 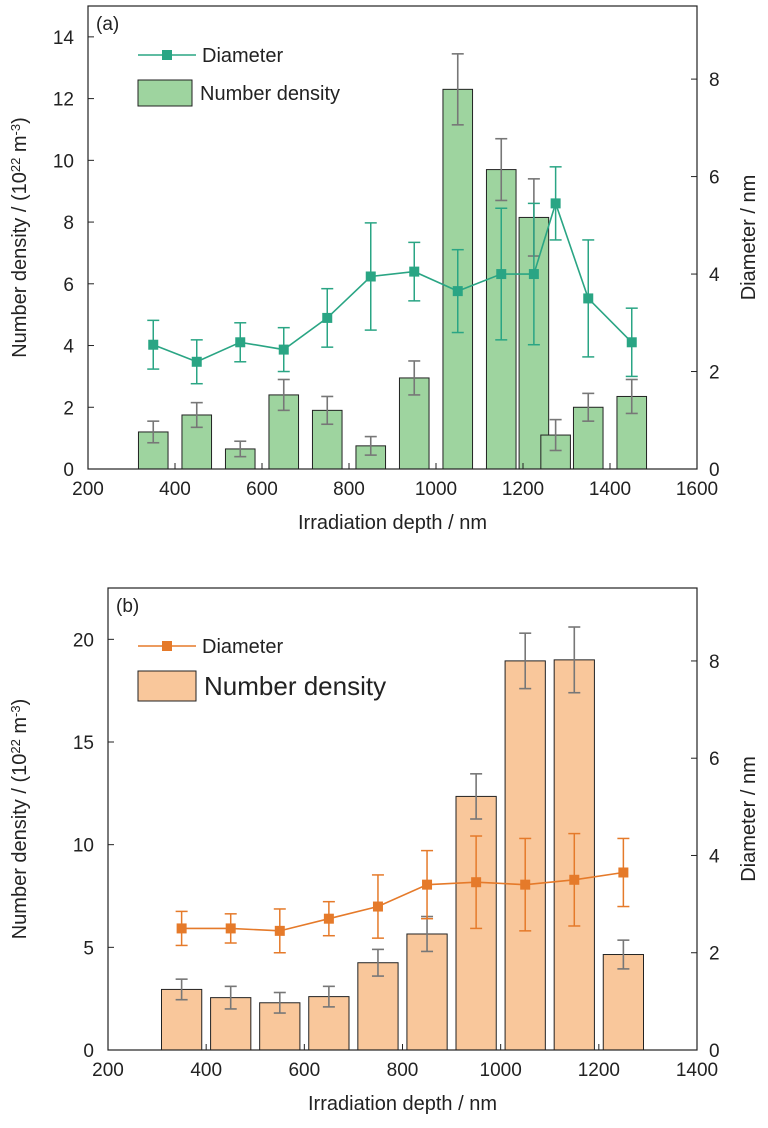 What do you see at coordinates (63, 100) in the screenshot?
I see `y-left-tick-label: 12` at bounding box center [63, 100].